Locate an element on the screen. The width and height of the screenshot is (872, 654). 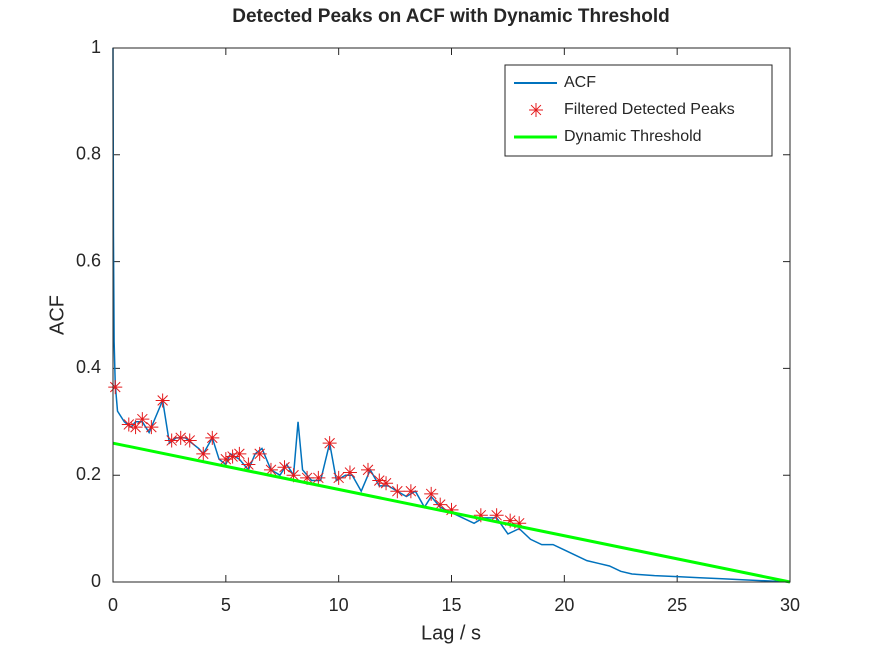
y-tick-label: 1 is located at coordinates (96, 47).